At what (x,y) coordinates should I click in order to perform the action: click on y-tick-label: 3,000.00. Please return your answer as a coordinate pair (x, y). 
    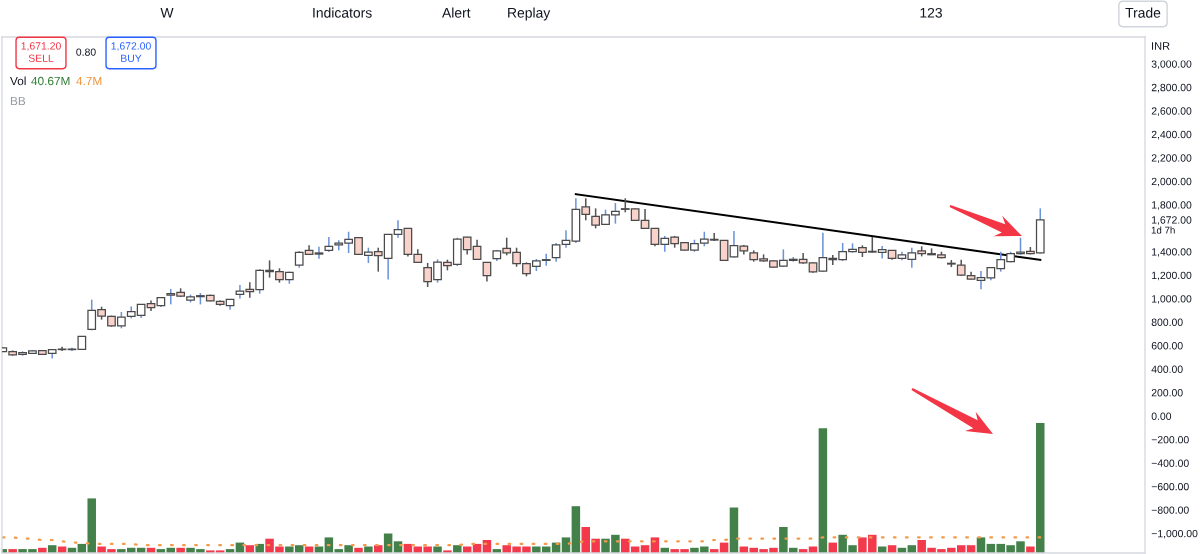
    Looking at the image, I should click on (1171, 64).